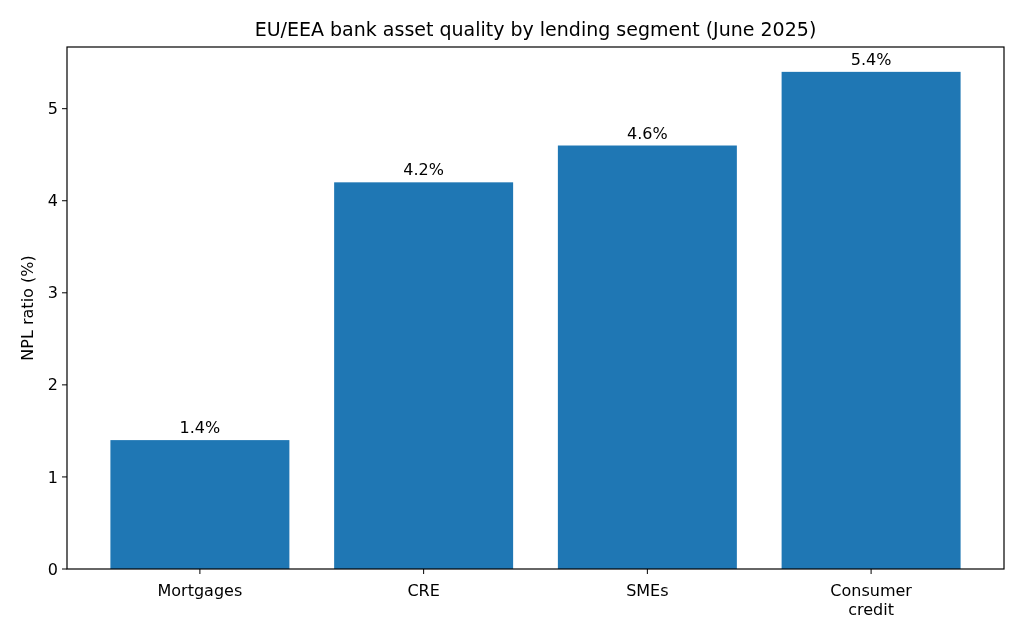  I want to click on data-label: 5.4%, so click(871, 59).